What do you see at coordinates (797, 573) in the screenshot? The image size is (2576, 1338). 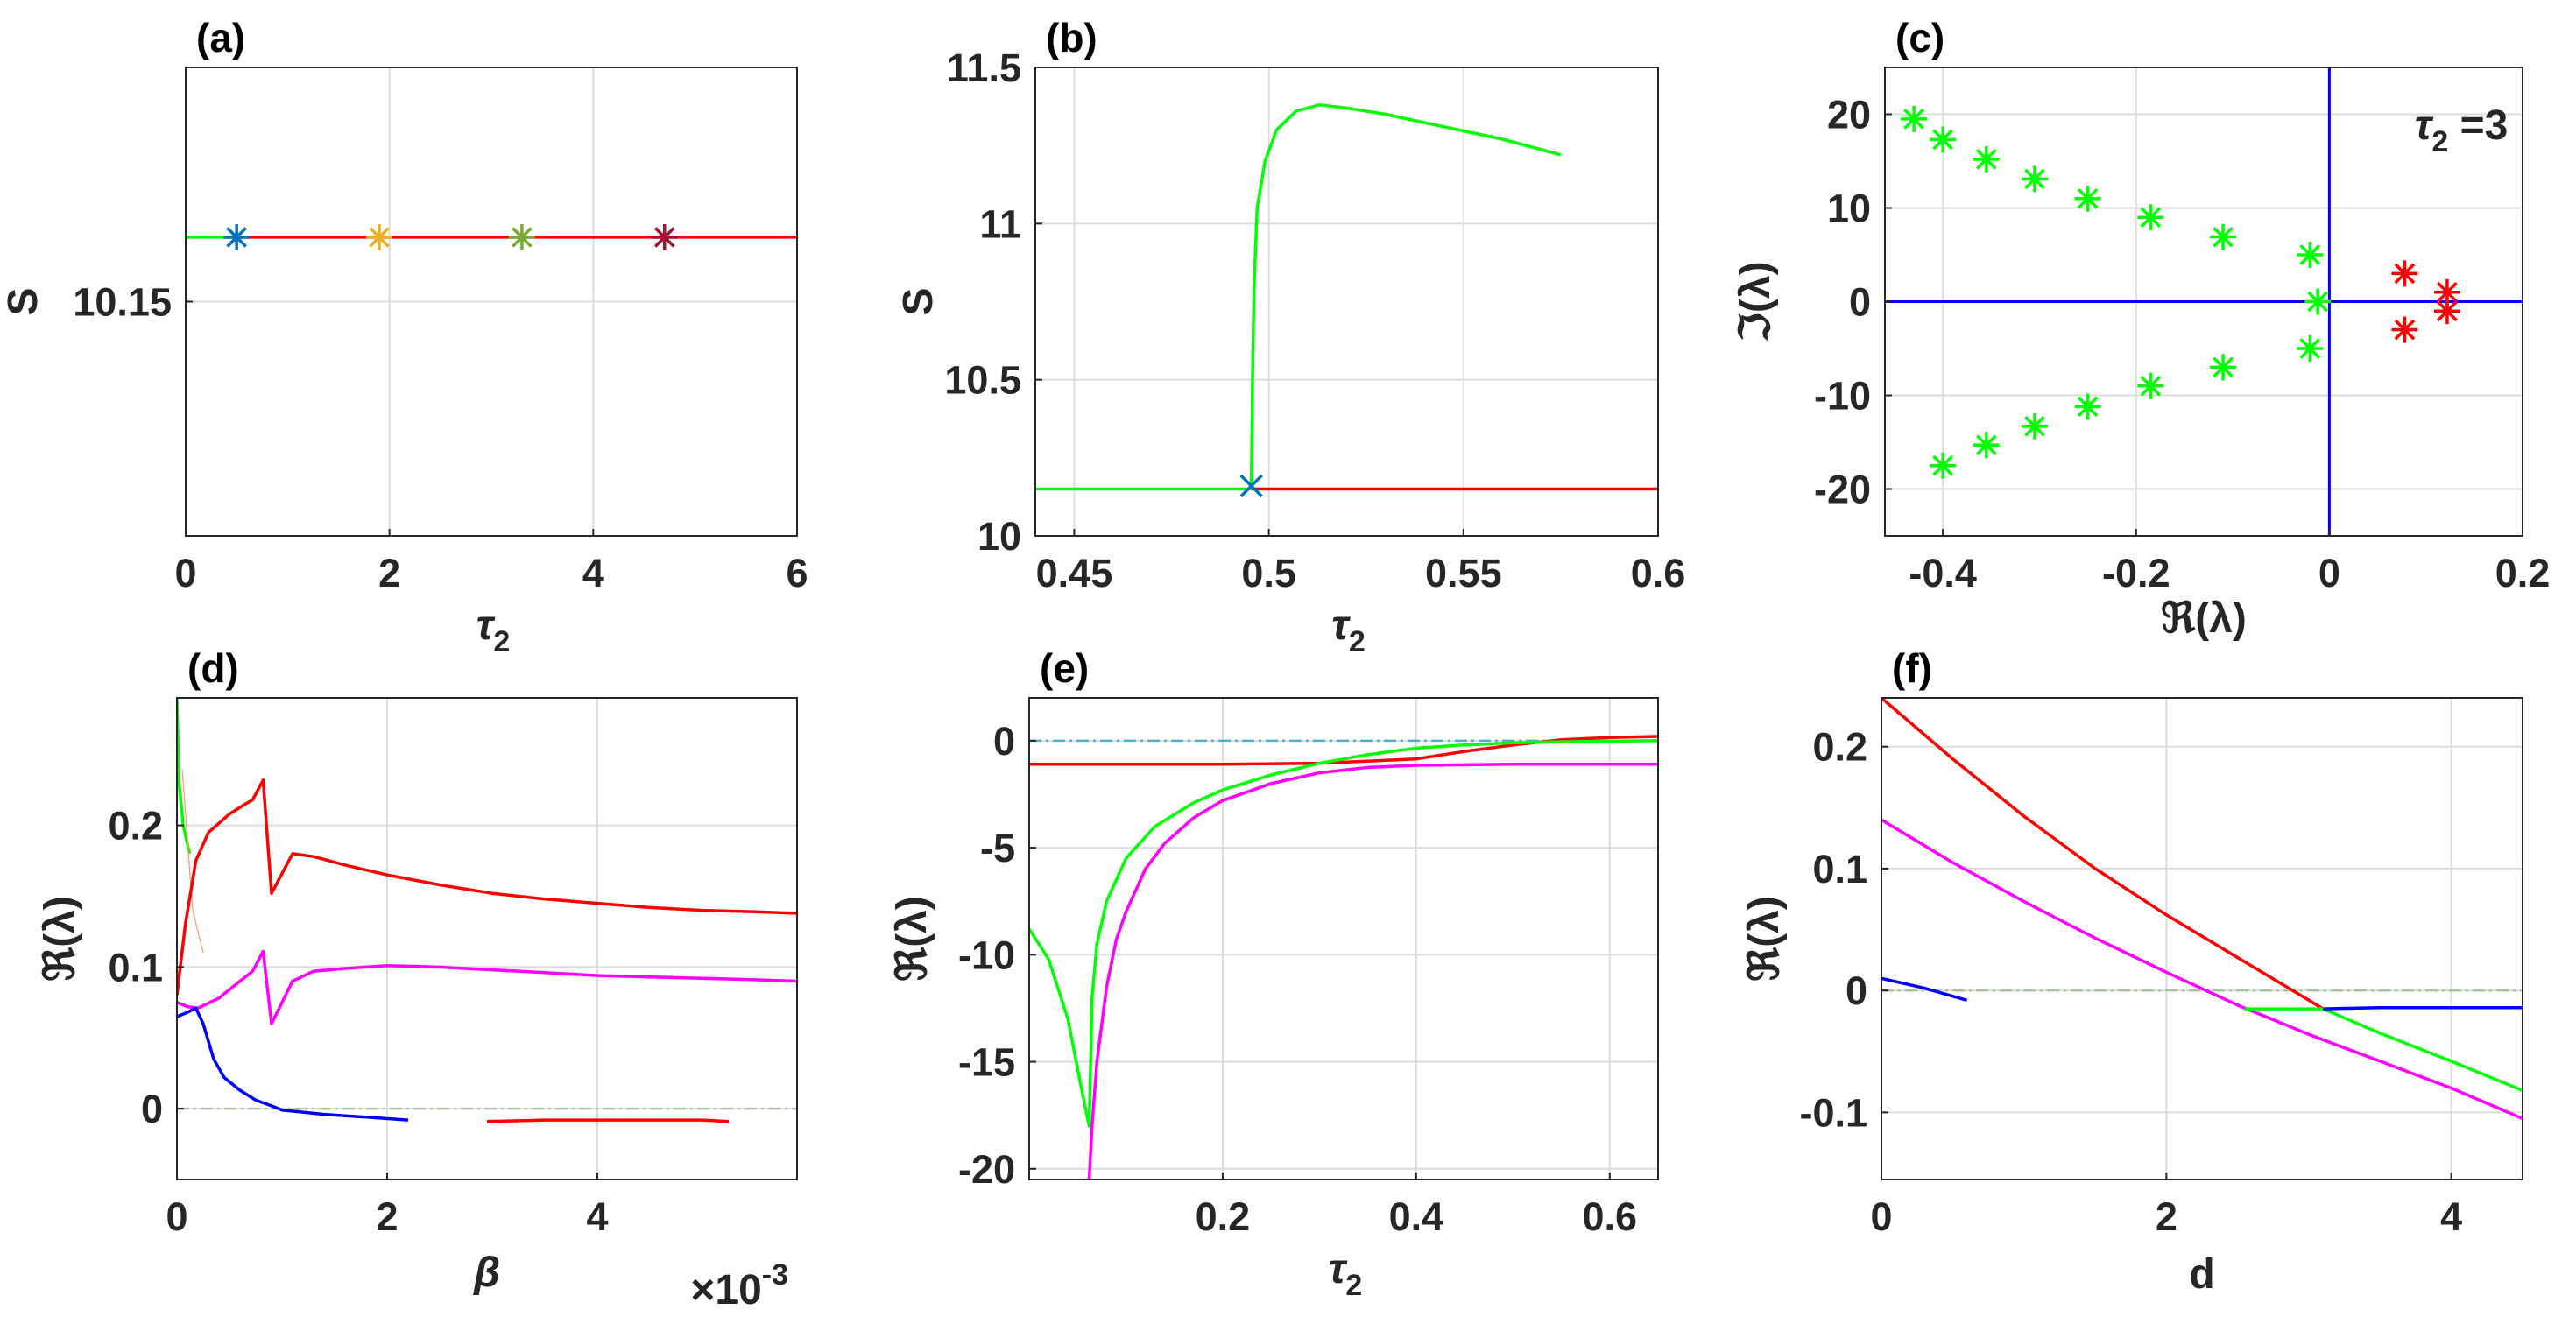 I see `x-tick-label: 6` at bounding box center [797, 573].